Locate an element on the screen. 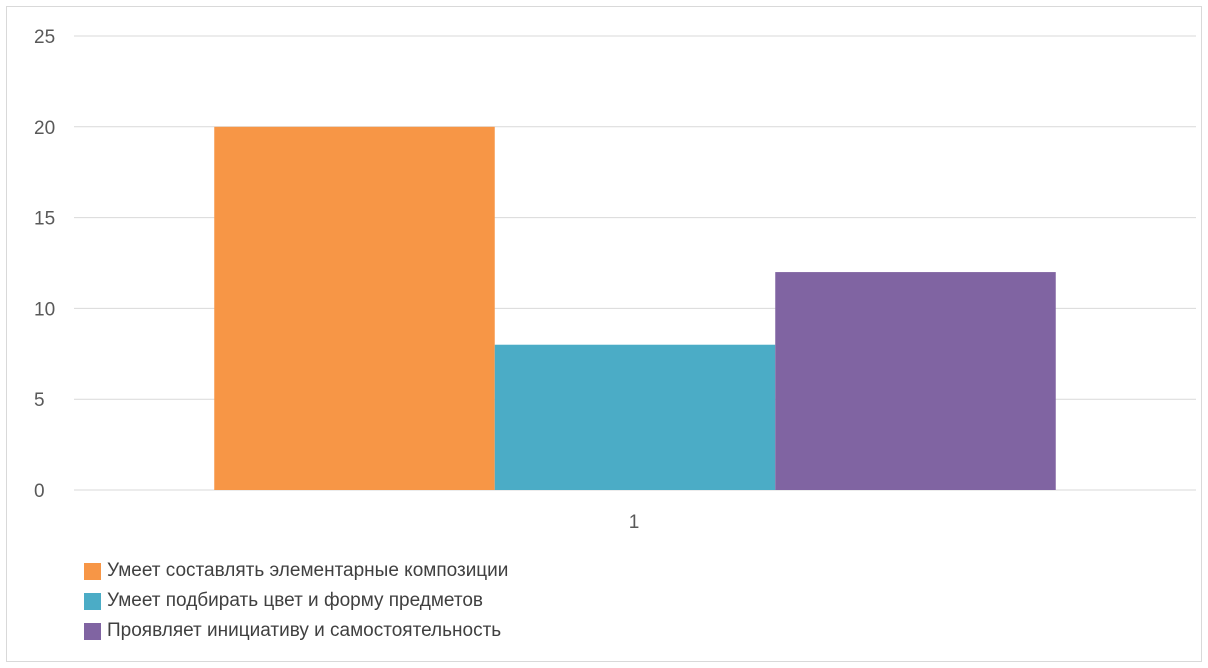 This screenshot has height=668, width=1208. legend-item: Проявляет инициативу и самостоятельность is located at coordinates (296, 631).